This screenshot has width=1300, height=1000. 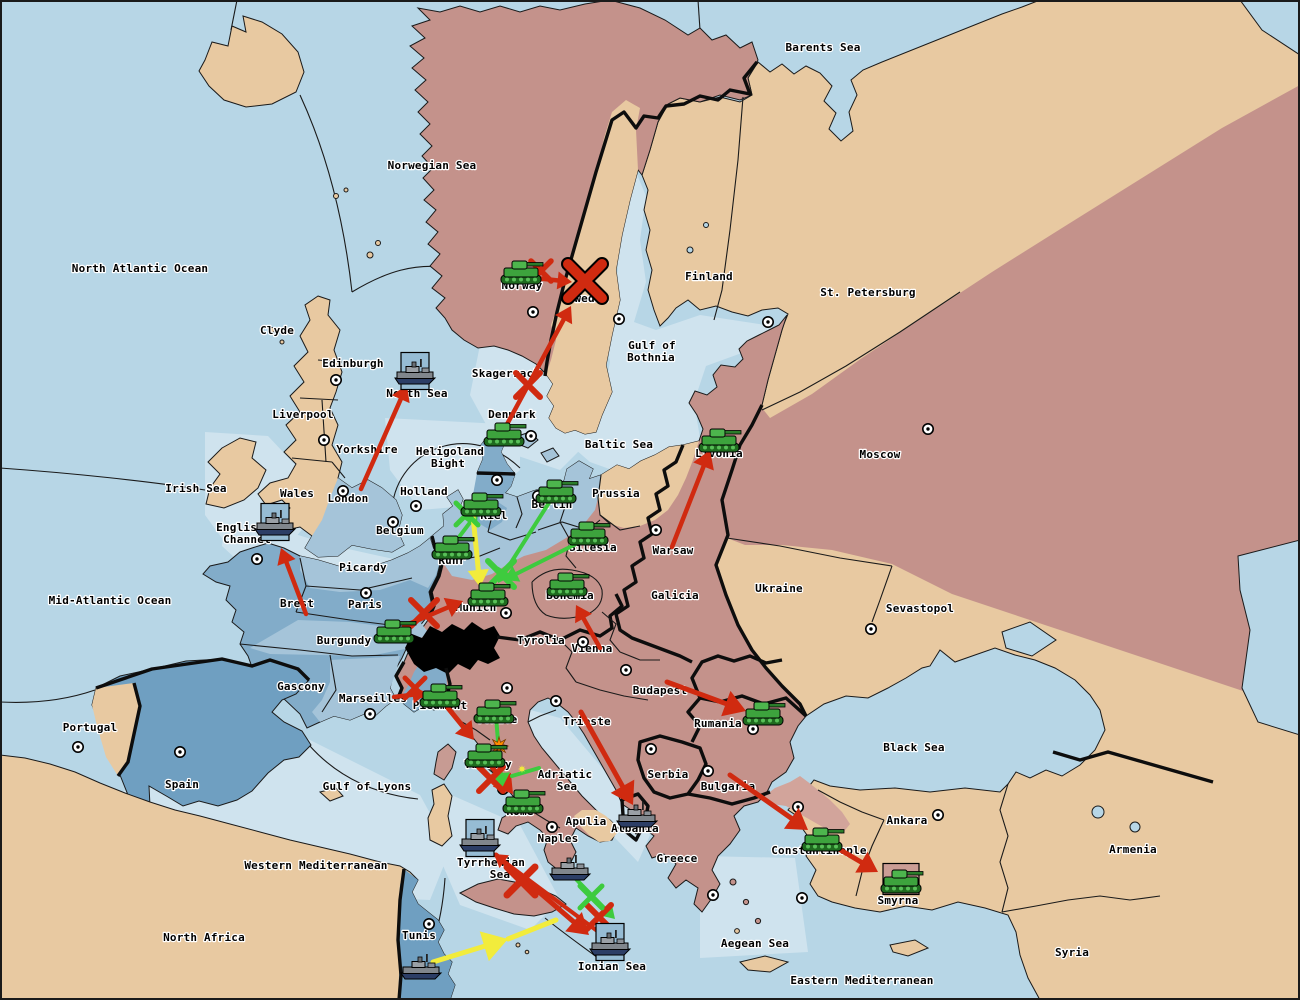 I want to click on army-unit, so click(x=902, y=879).